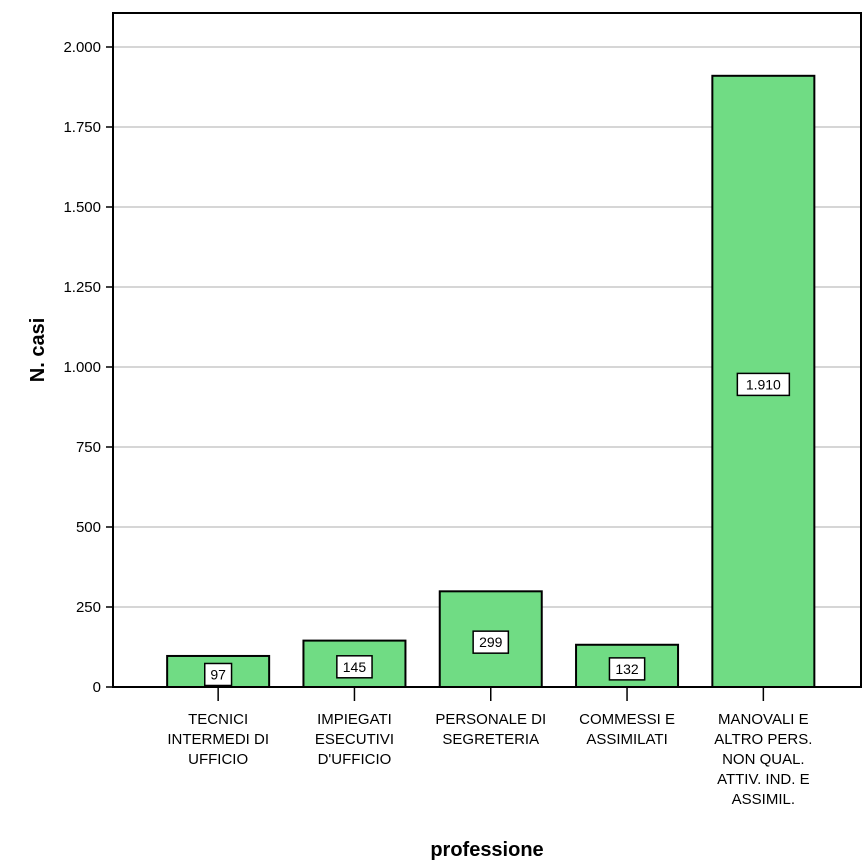  I want to click on value-label: 97, so click(218, 674).